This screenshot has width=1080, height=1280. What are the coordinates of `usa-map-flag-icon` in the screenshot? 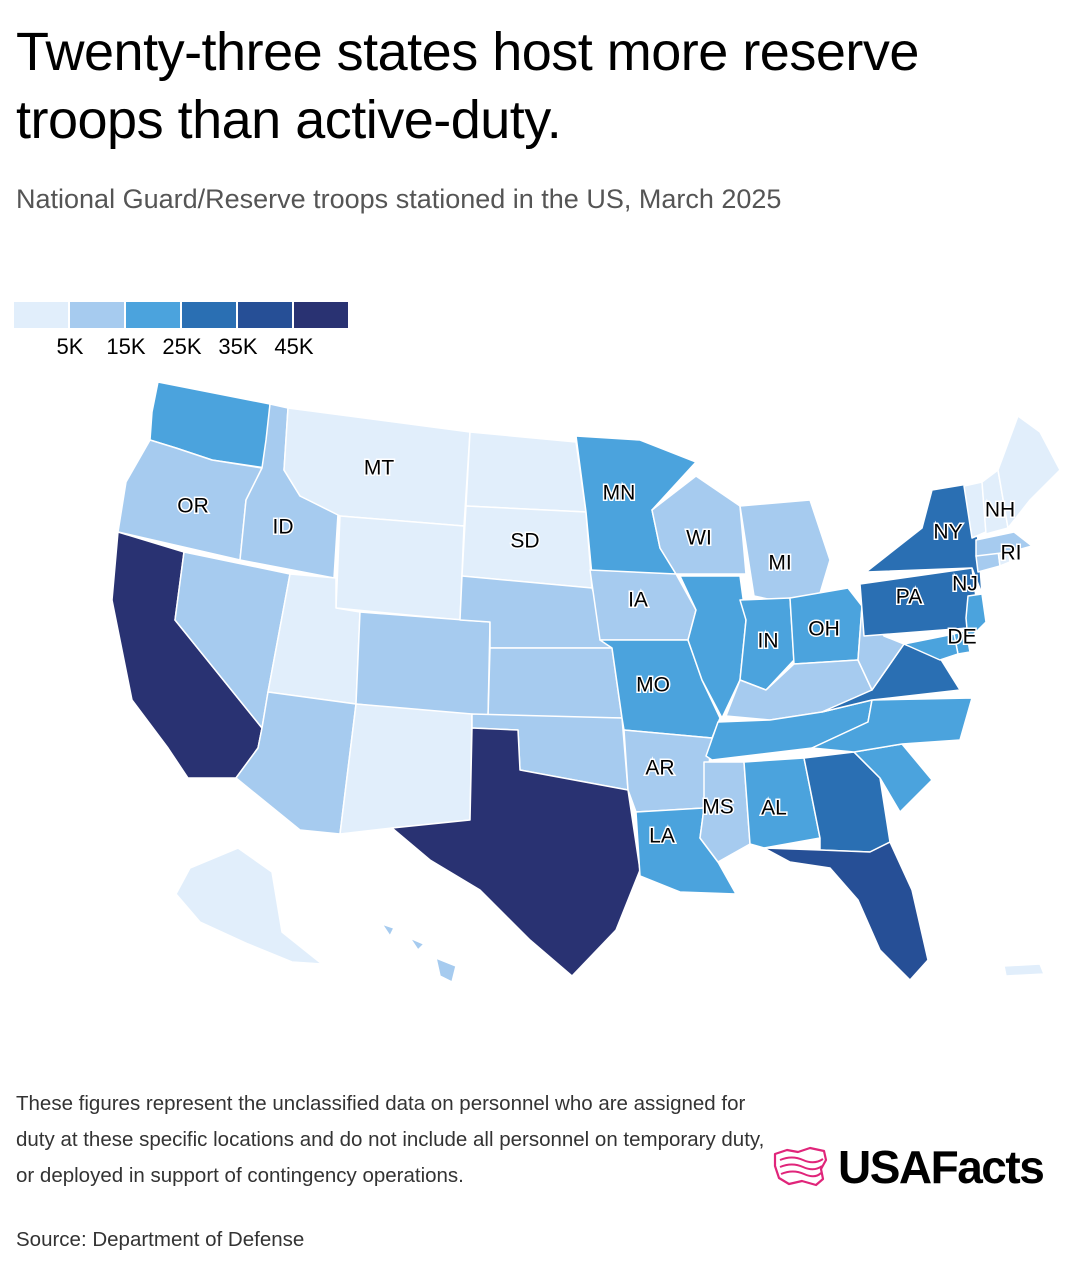 It's located at (800, 1166).